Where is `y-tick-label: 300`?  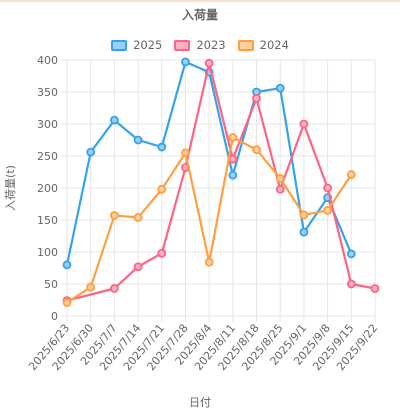
y-tick-label: 300 is located at coordinates (47, 124).